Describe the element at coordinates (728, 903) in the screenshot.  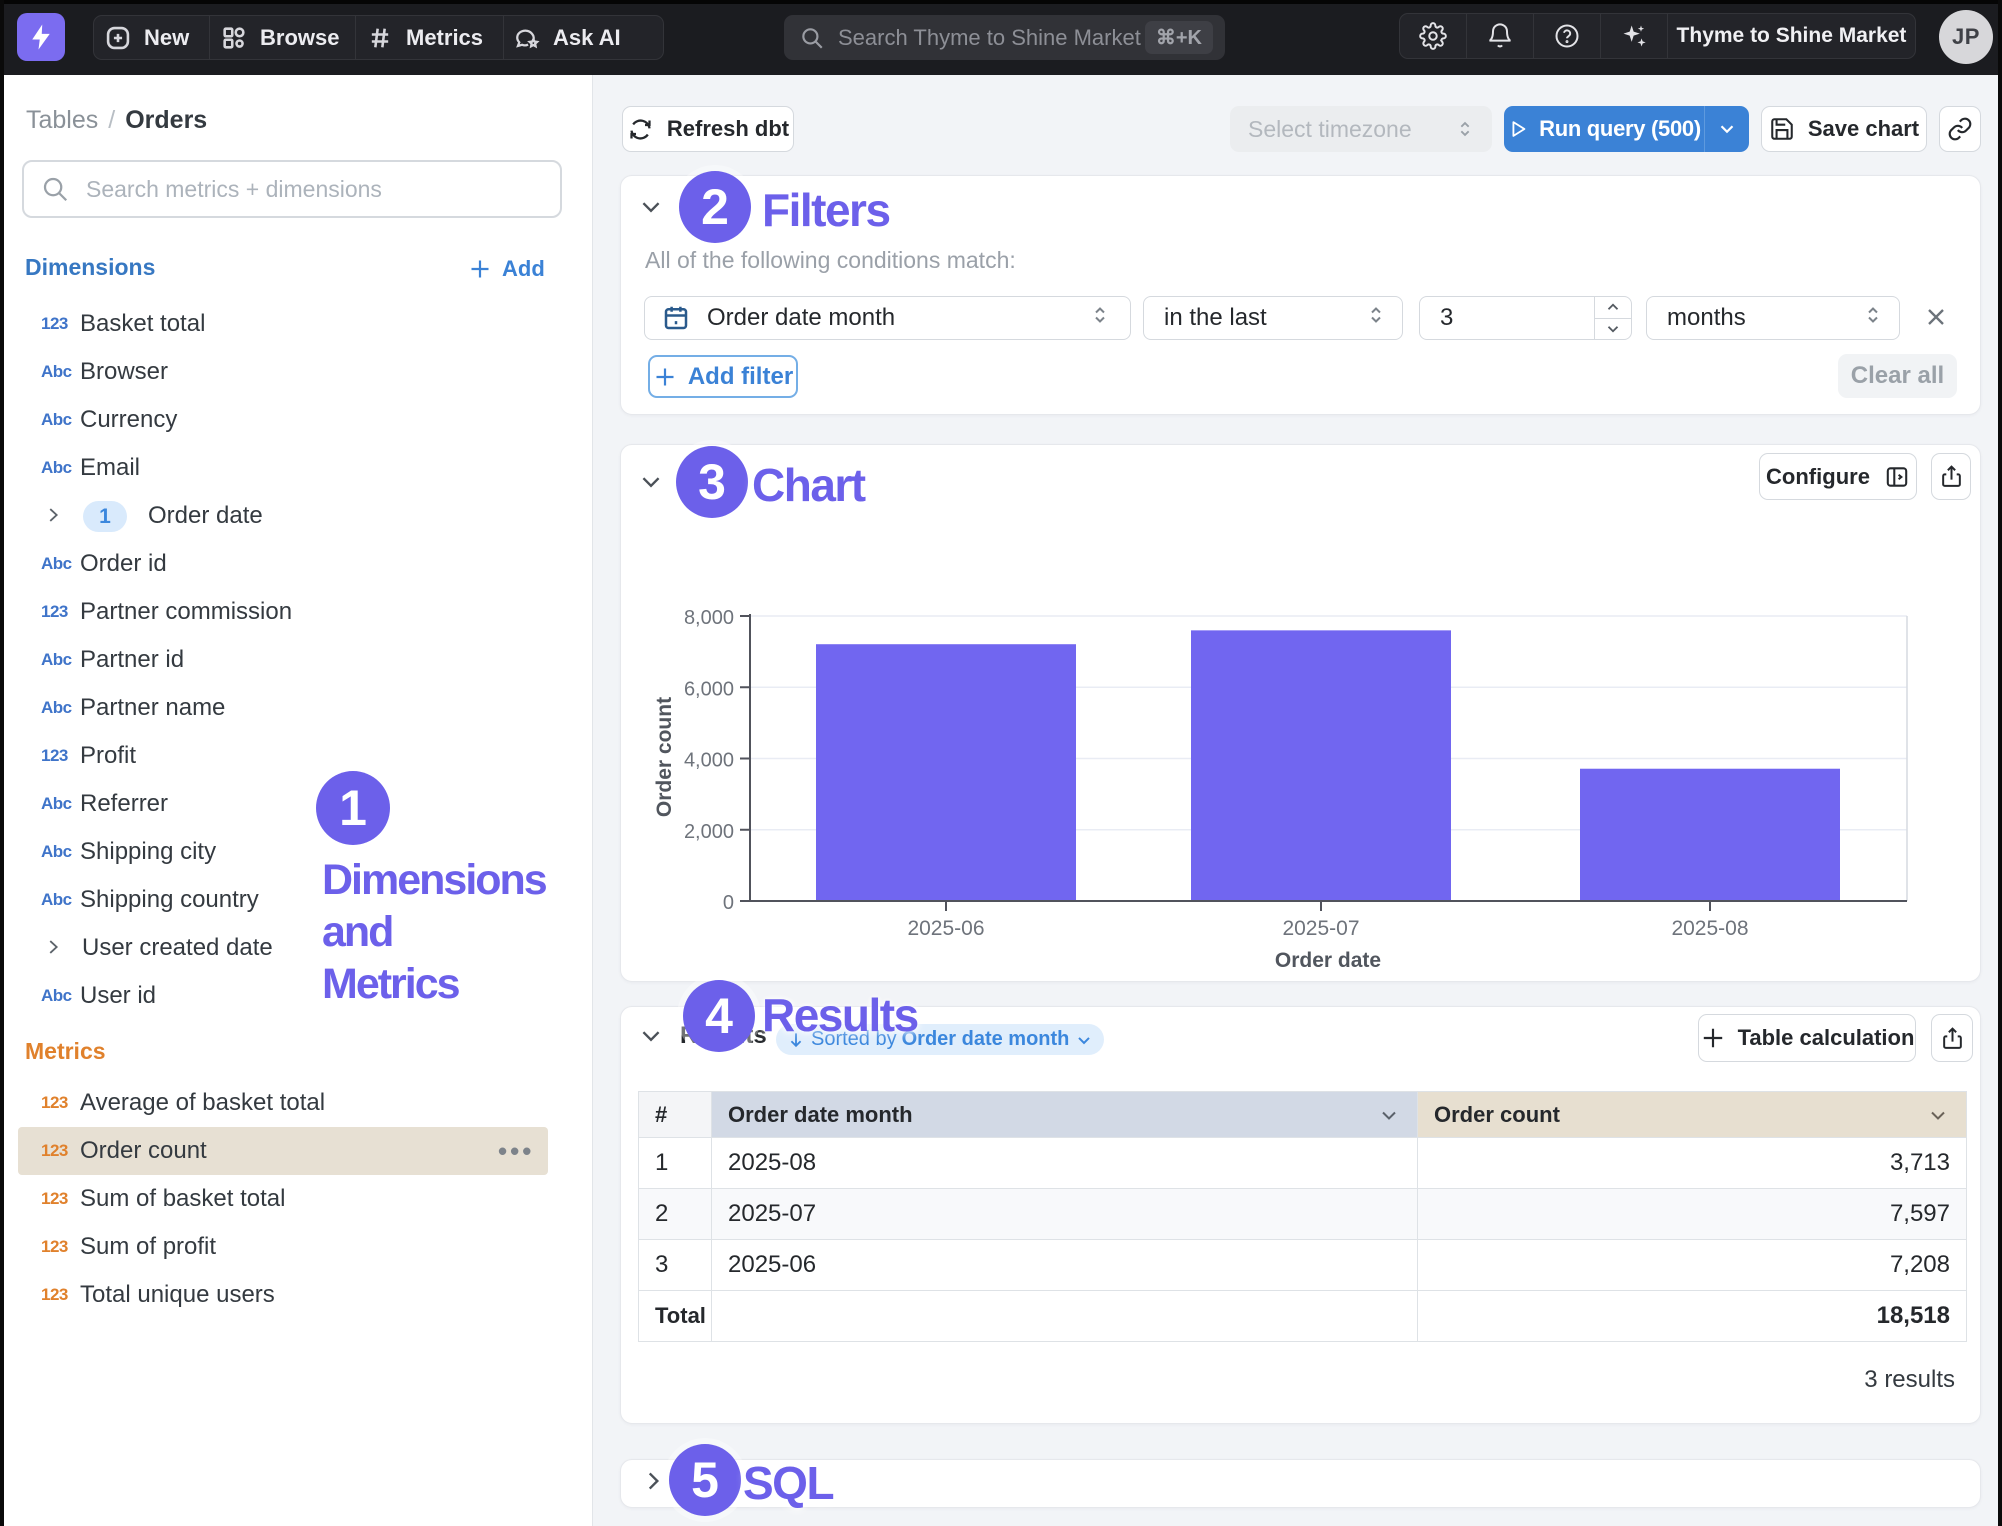
I see `svg-text: 0` at that location.